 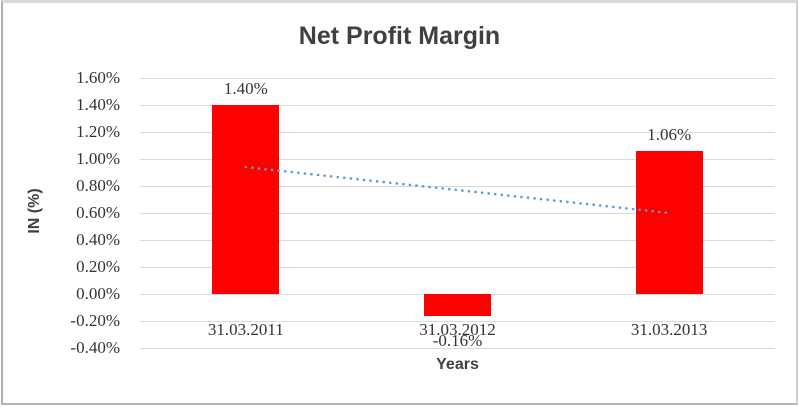 What do you see at coordinates (245, 88) in the screenshot?
I see `bar-value-label: 1.40%` at bounding box center [245, 88].